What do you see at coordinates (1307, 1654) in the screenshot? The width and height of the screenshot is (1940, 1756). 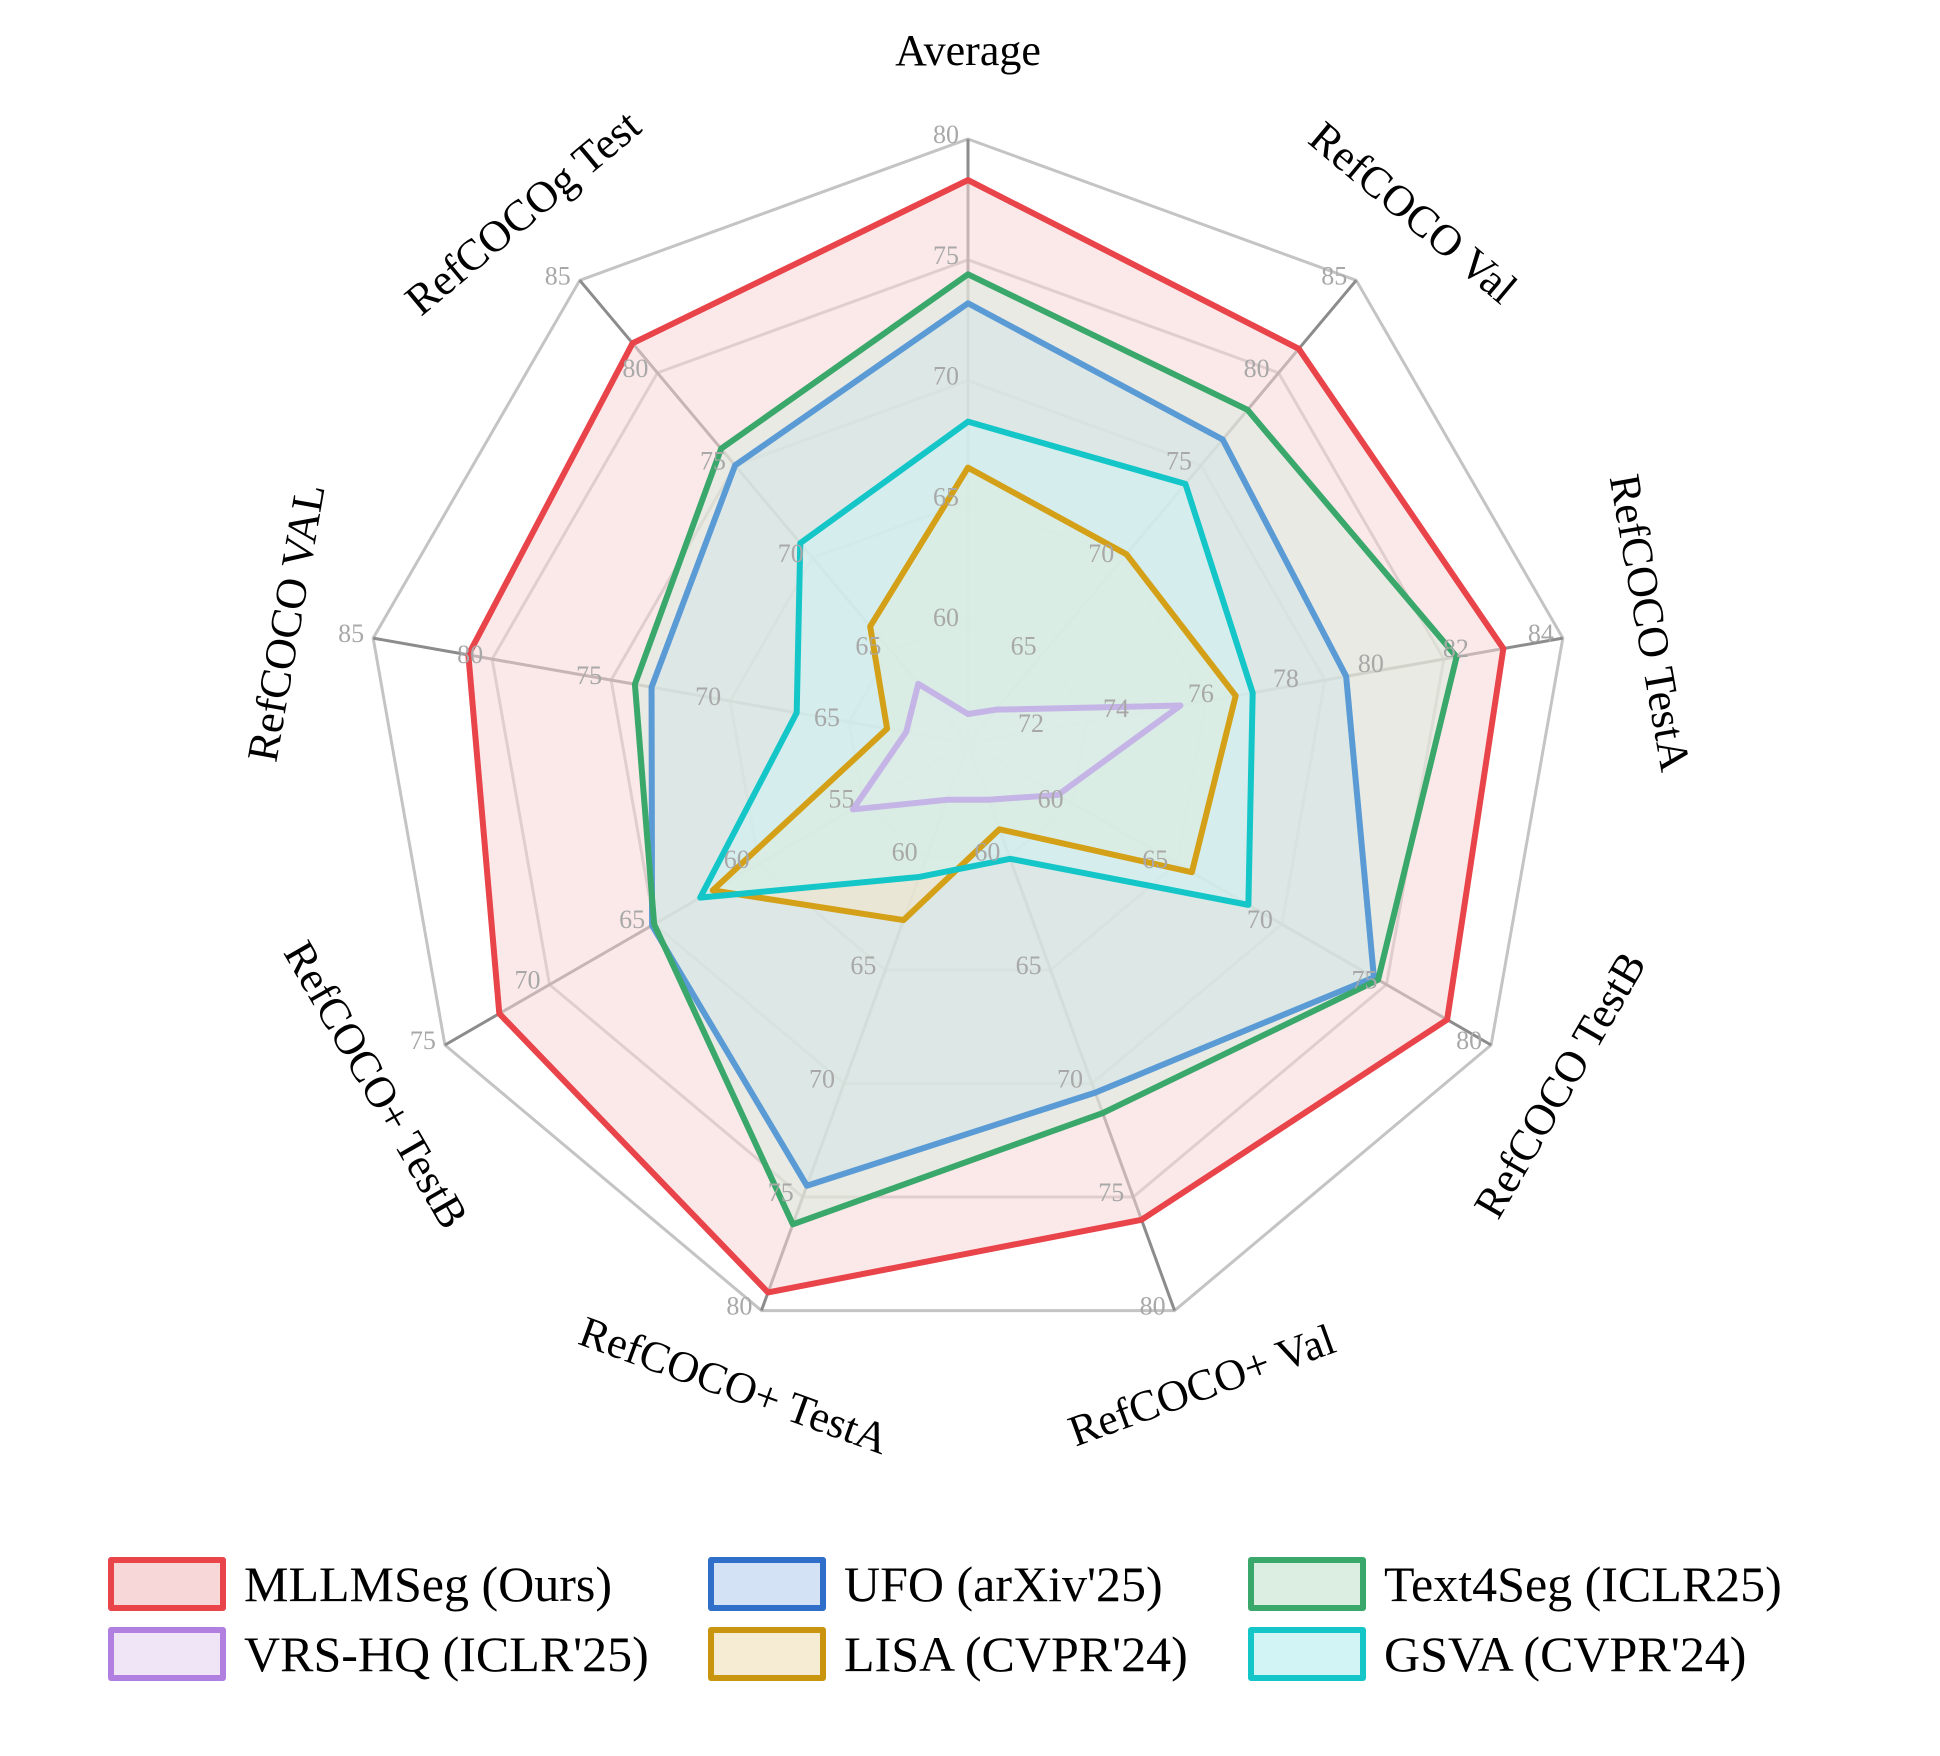 I see `legend-swatch-gsva` at bounding box center [1307, 1654].